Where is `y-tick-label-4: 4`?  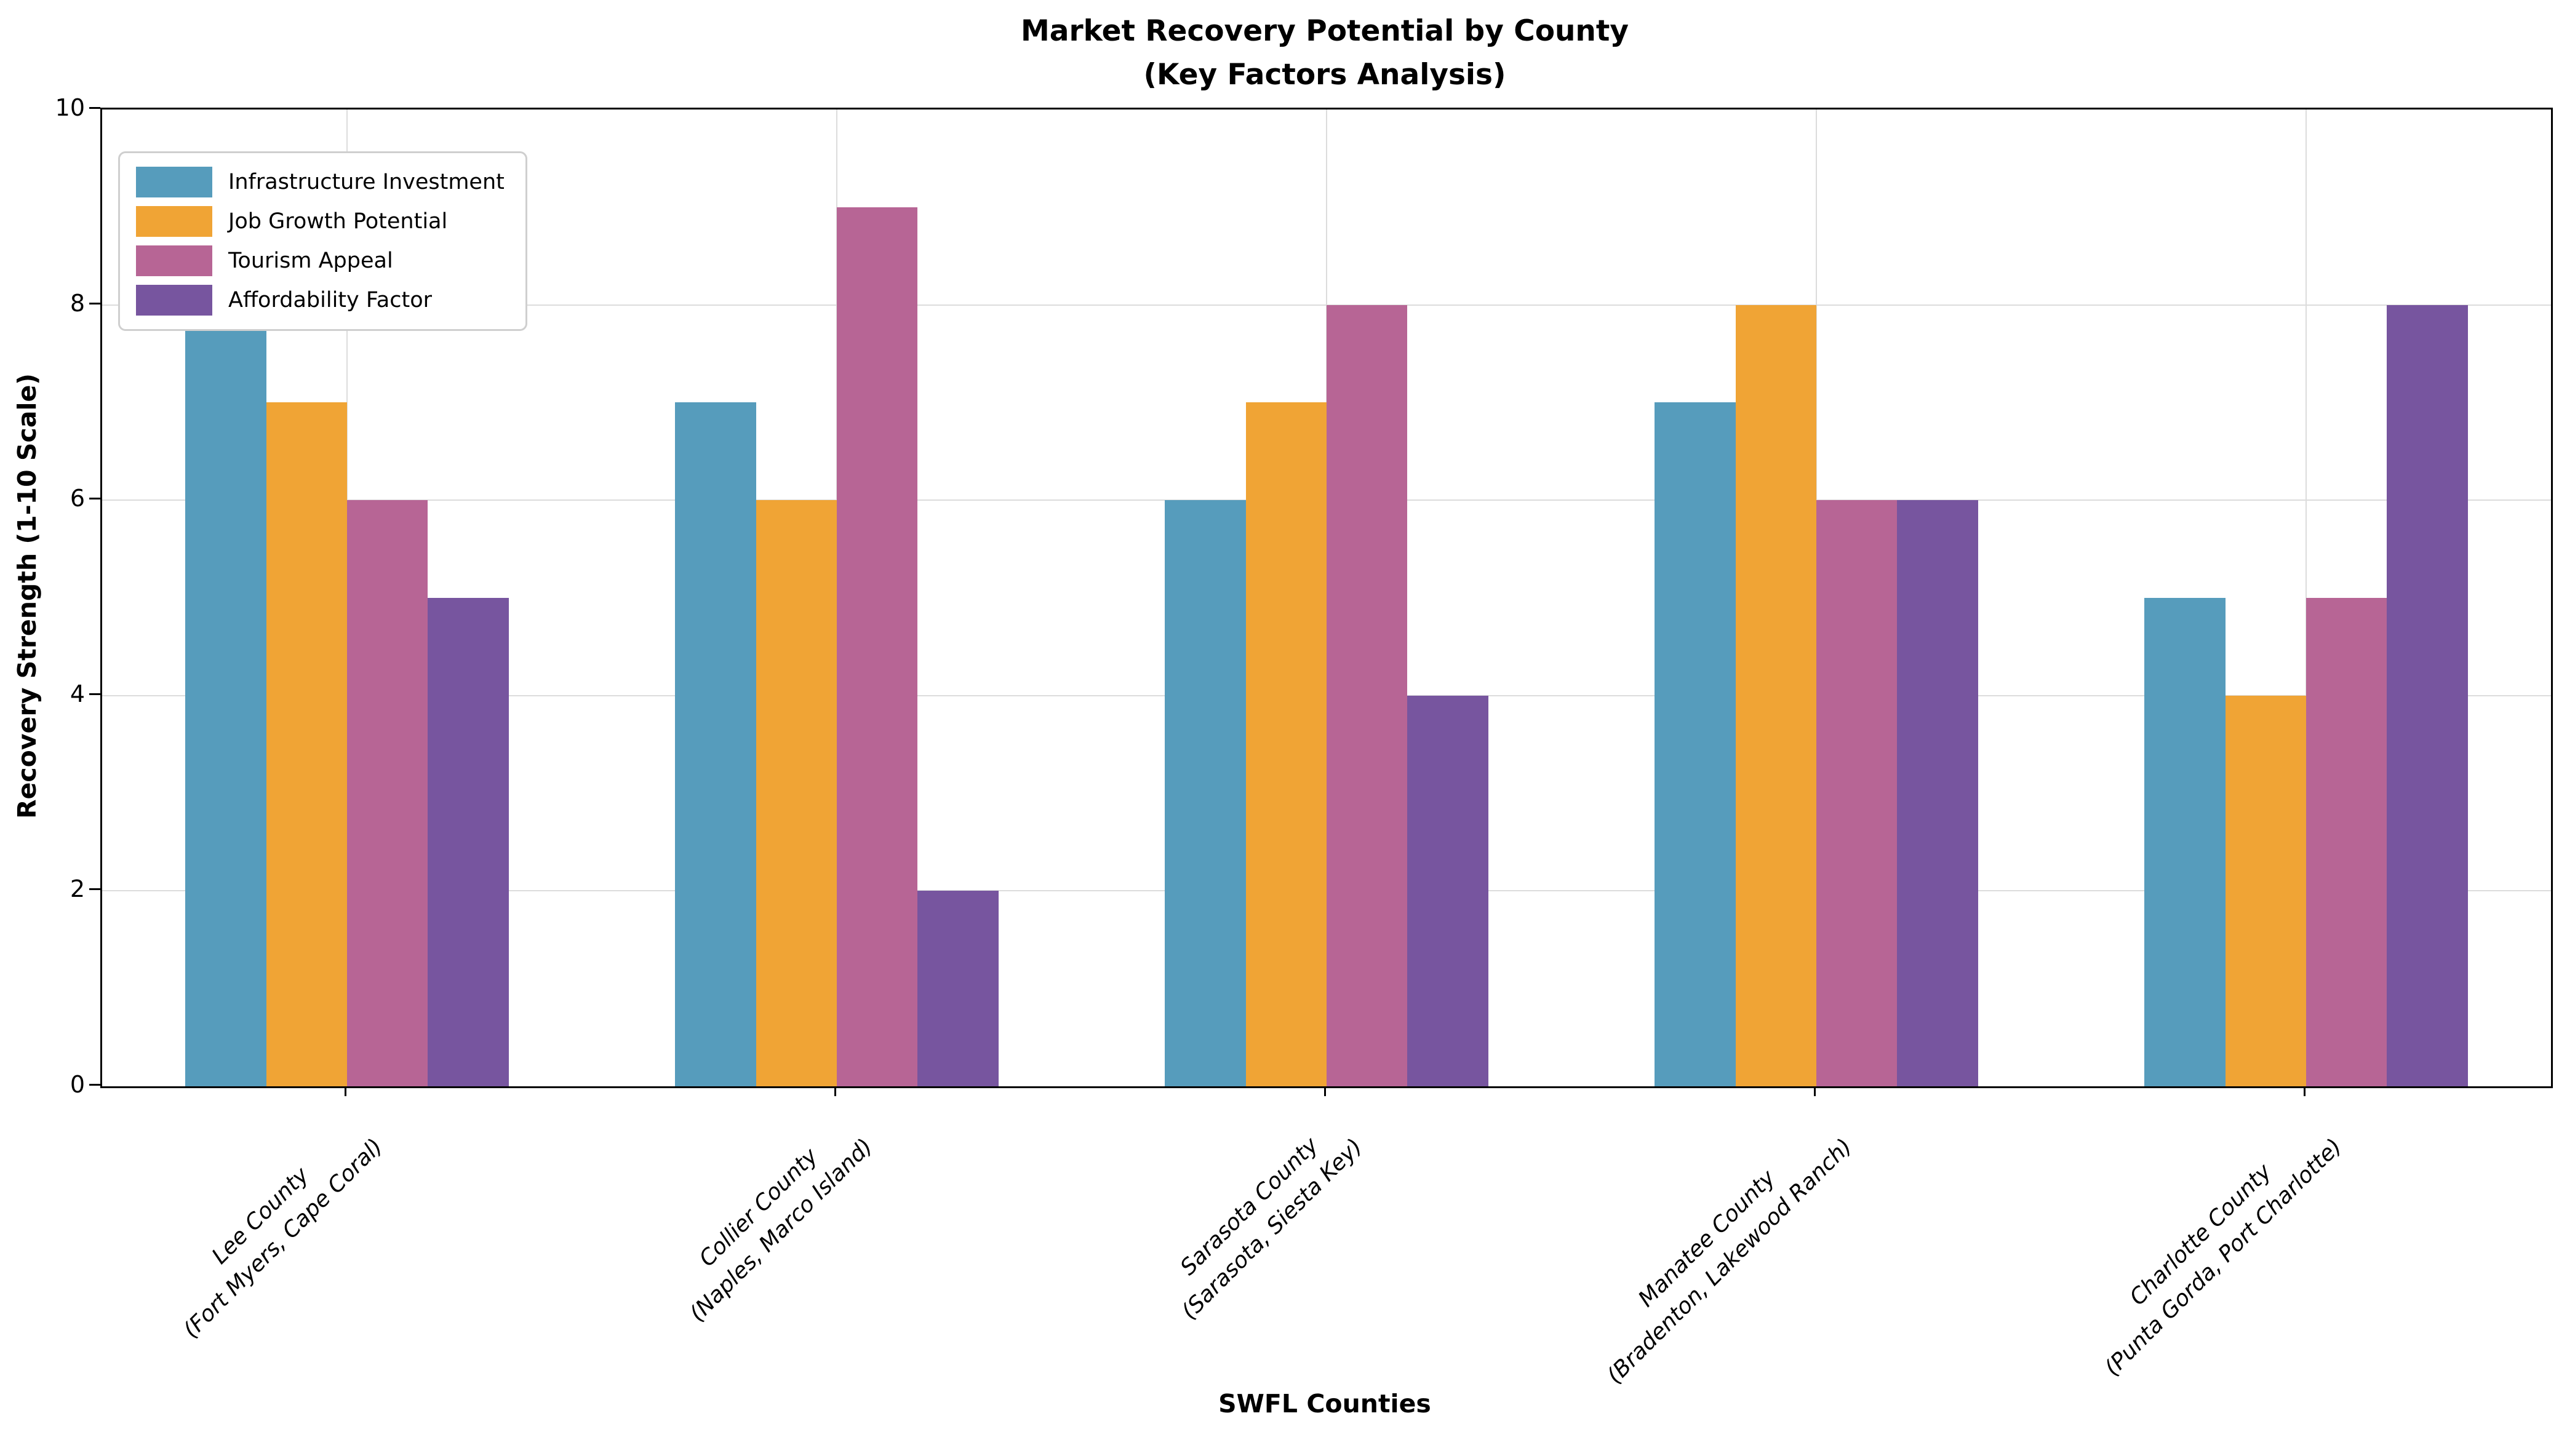 y-tick-label-4: 4 is located at coordinates (77, 693).